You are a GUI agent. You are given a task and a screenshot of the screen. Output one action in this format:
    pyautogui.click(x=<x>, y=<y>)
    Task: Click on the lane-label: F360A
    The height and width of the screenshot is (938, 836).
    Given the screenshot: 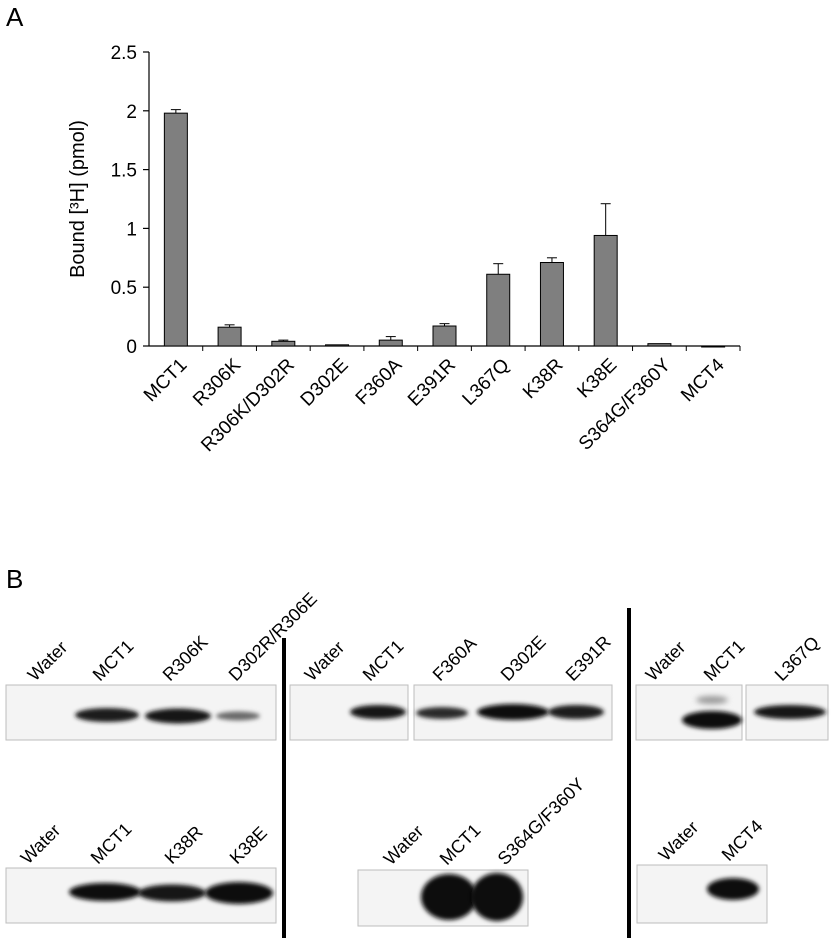 What is the action you would take?
    pyautogui.click(x=455, y=659)
    